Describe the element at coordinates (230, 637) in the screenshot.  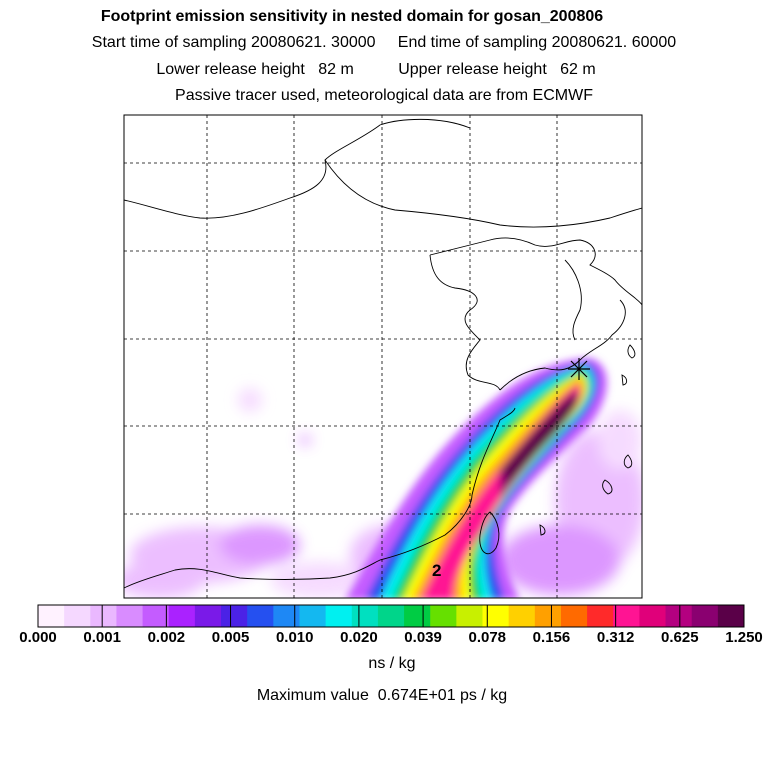
I see `colorbar-tick-label: 0.005` at that location.